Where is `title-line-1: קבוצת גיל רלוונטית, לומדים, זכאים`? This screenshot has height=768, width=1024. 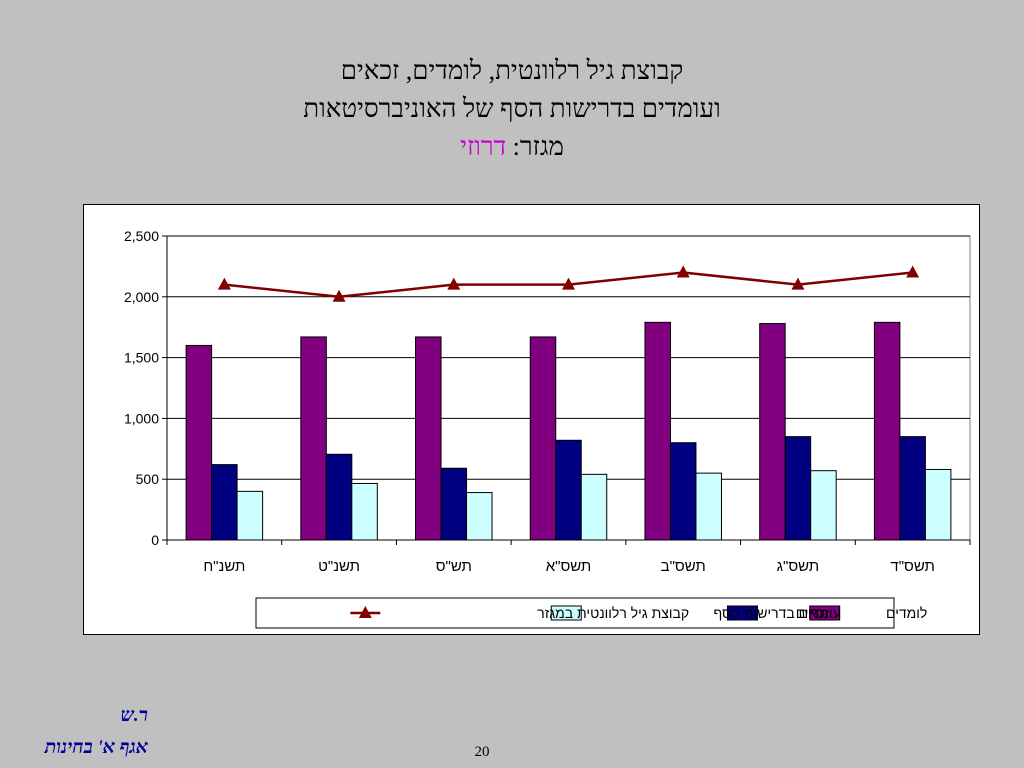 title-line-1: קבוצת גיל רלוונטית, לומדים, זכאים is located at coordinates (512, 70).